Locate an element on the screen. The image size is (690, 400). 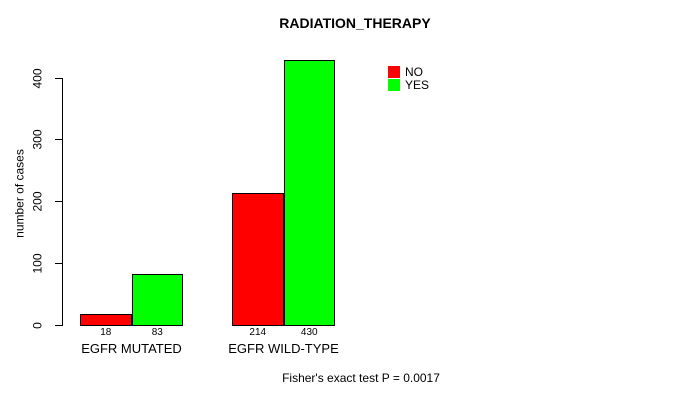
category-label: EGFR WILD-TYPE is located at coordinates (283, 348).